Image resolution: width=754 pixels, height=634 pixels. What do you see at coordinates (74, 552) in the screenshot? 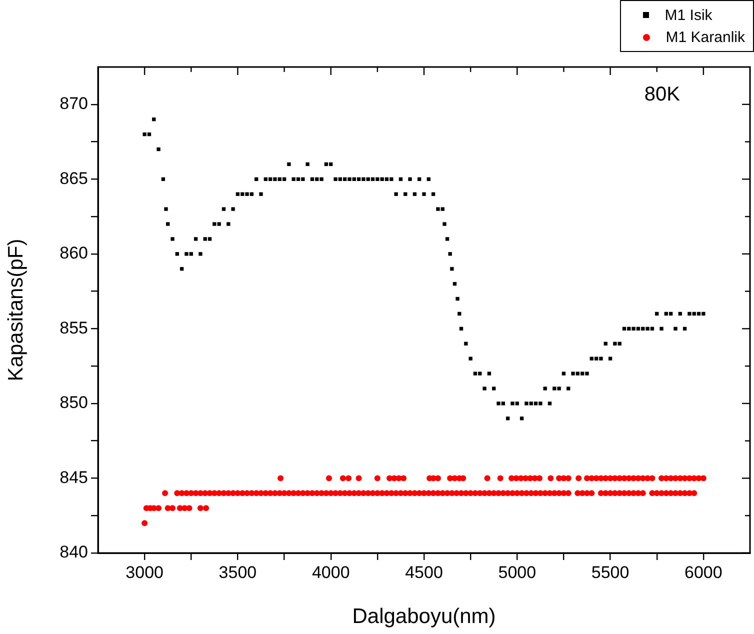
I see `y-tick-label: 840` at bounding box center [74, 552].